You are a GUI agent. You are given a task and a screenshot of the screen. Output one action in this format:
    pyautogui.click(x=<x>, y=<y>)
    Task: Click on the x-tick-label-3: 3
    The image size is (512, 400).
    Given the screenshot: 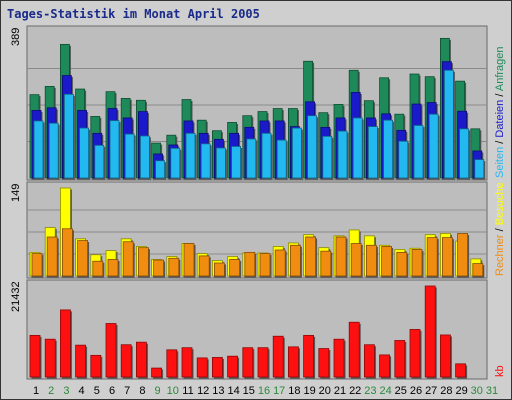 What is the action you would take?
    pyautogui.click(x=66, y=391)
    